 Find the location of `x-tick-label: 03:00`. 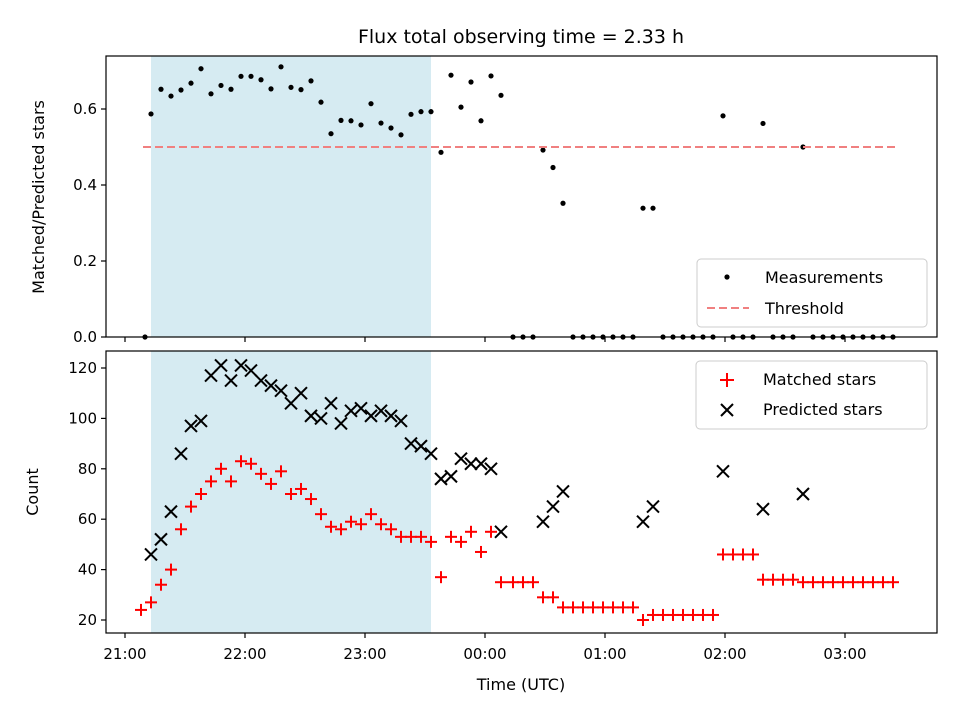

x-tick-label: 03:00 is located at coordinates (844, 654).